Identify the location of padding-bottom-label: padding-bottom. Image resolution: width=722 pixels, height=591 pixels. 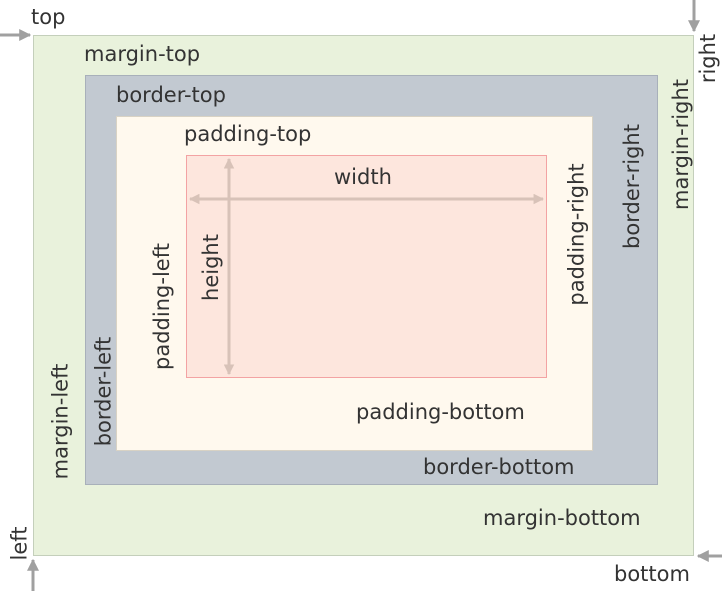
(440, 412).